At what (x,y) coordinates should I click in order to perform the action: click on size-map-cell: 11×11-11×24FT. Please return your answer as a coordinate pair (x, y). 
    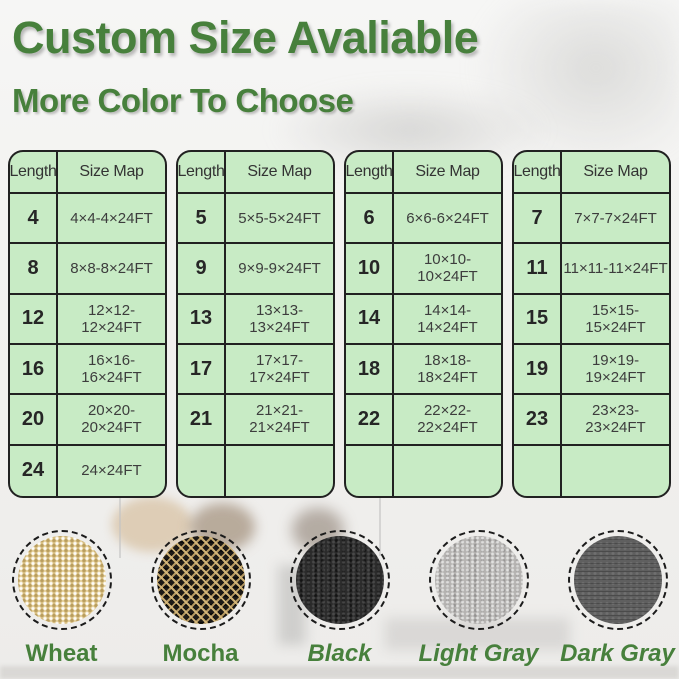
    Looking at the image, I should click on (615, 269).